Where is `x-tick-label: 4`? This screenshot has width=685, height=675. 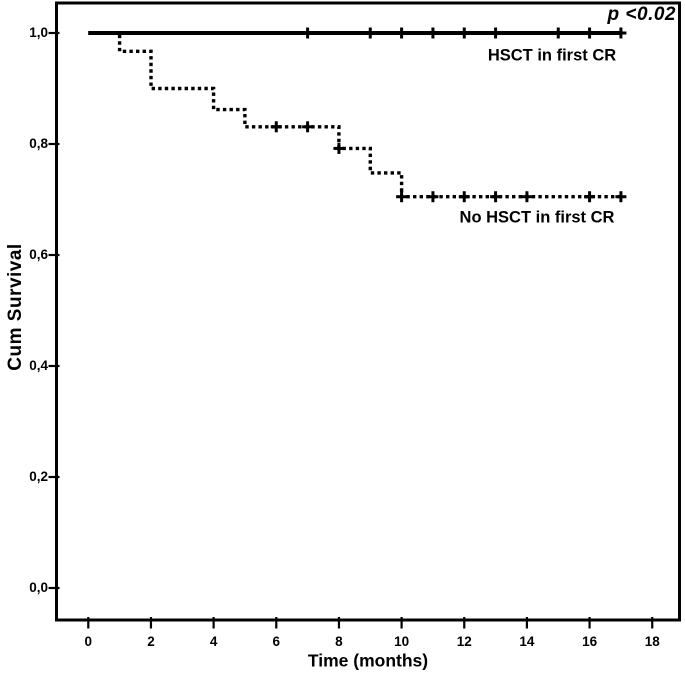 x-tick-label: 4 is located at coordinates (213, 641).